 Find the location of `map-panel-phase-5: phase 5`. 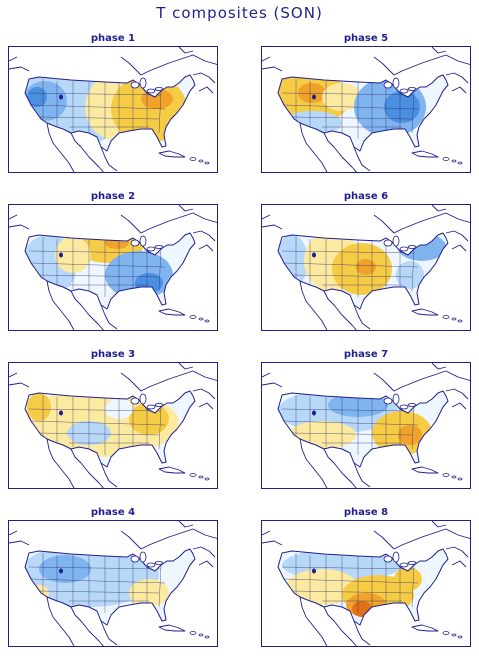

map-panel-phase-5: phase 5 is located at coordinates (366, 103).